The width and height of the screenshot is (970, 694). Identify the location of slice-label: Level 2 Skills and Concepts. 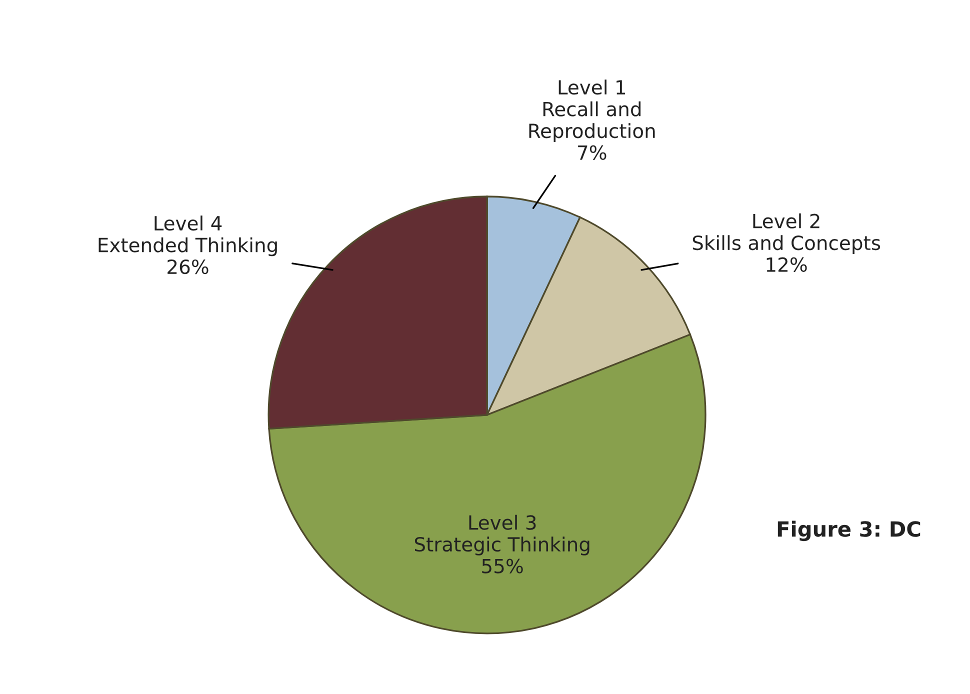
(786, 233).